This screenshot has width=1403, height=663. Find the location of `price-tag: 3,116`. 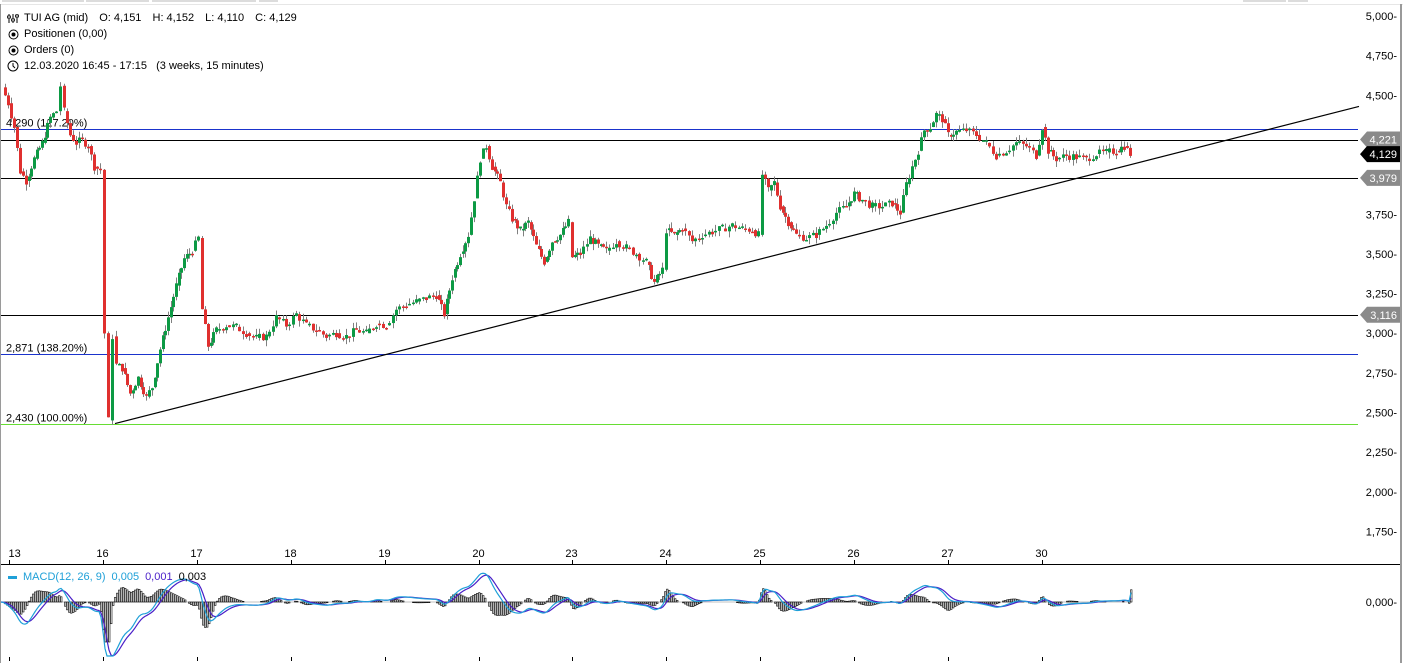

price-tag: 3,116 is located at coordinates (1380, 314).